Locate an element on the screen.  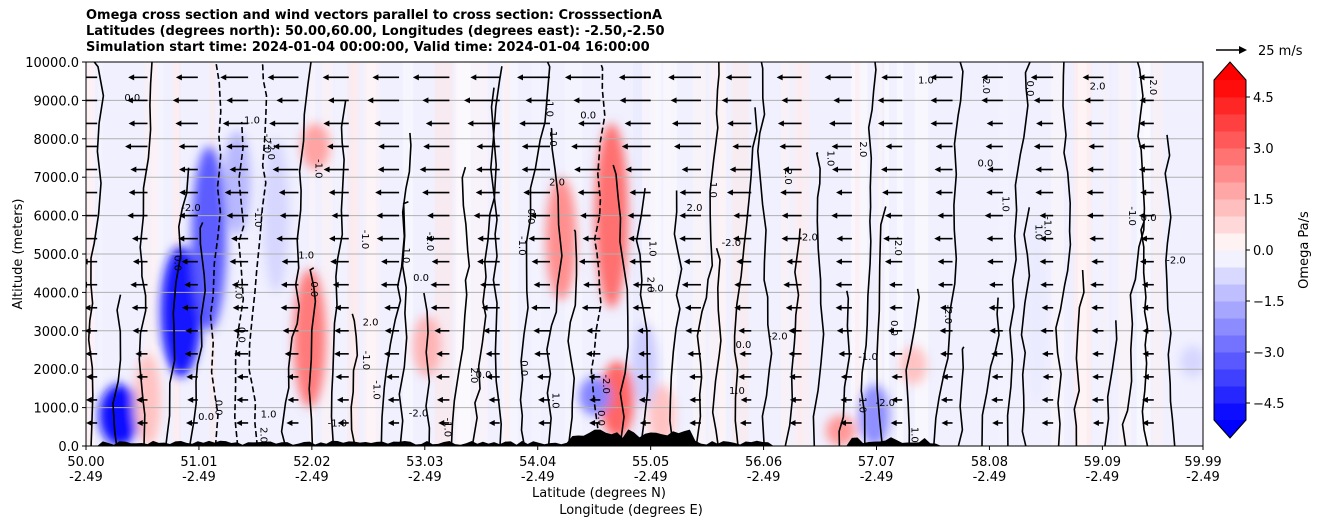
x-tick-label-lat: 59.09 is located at coordinates (1102, 462).